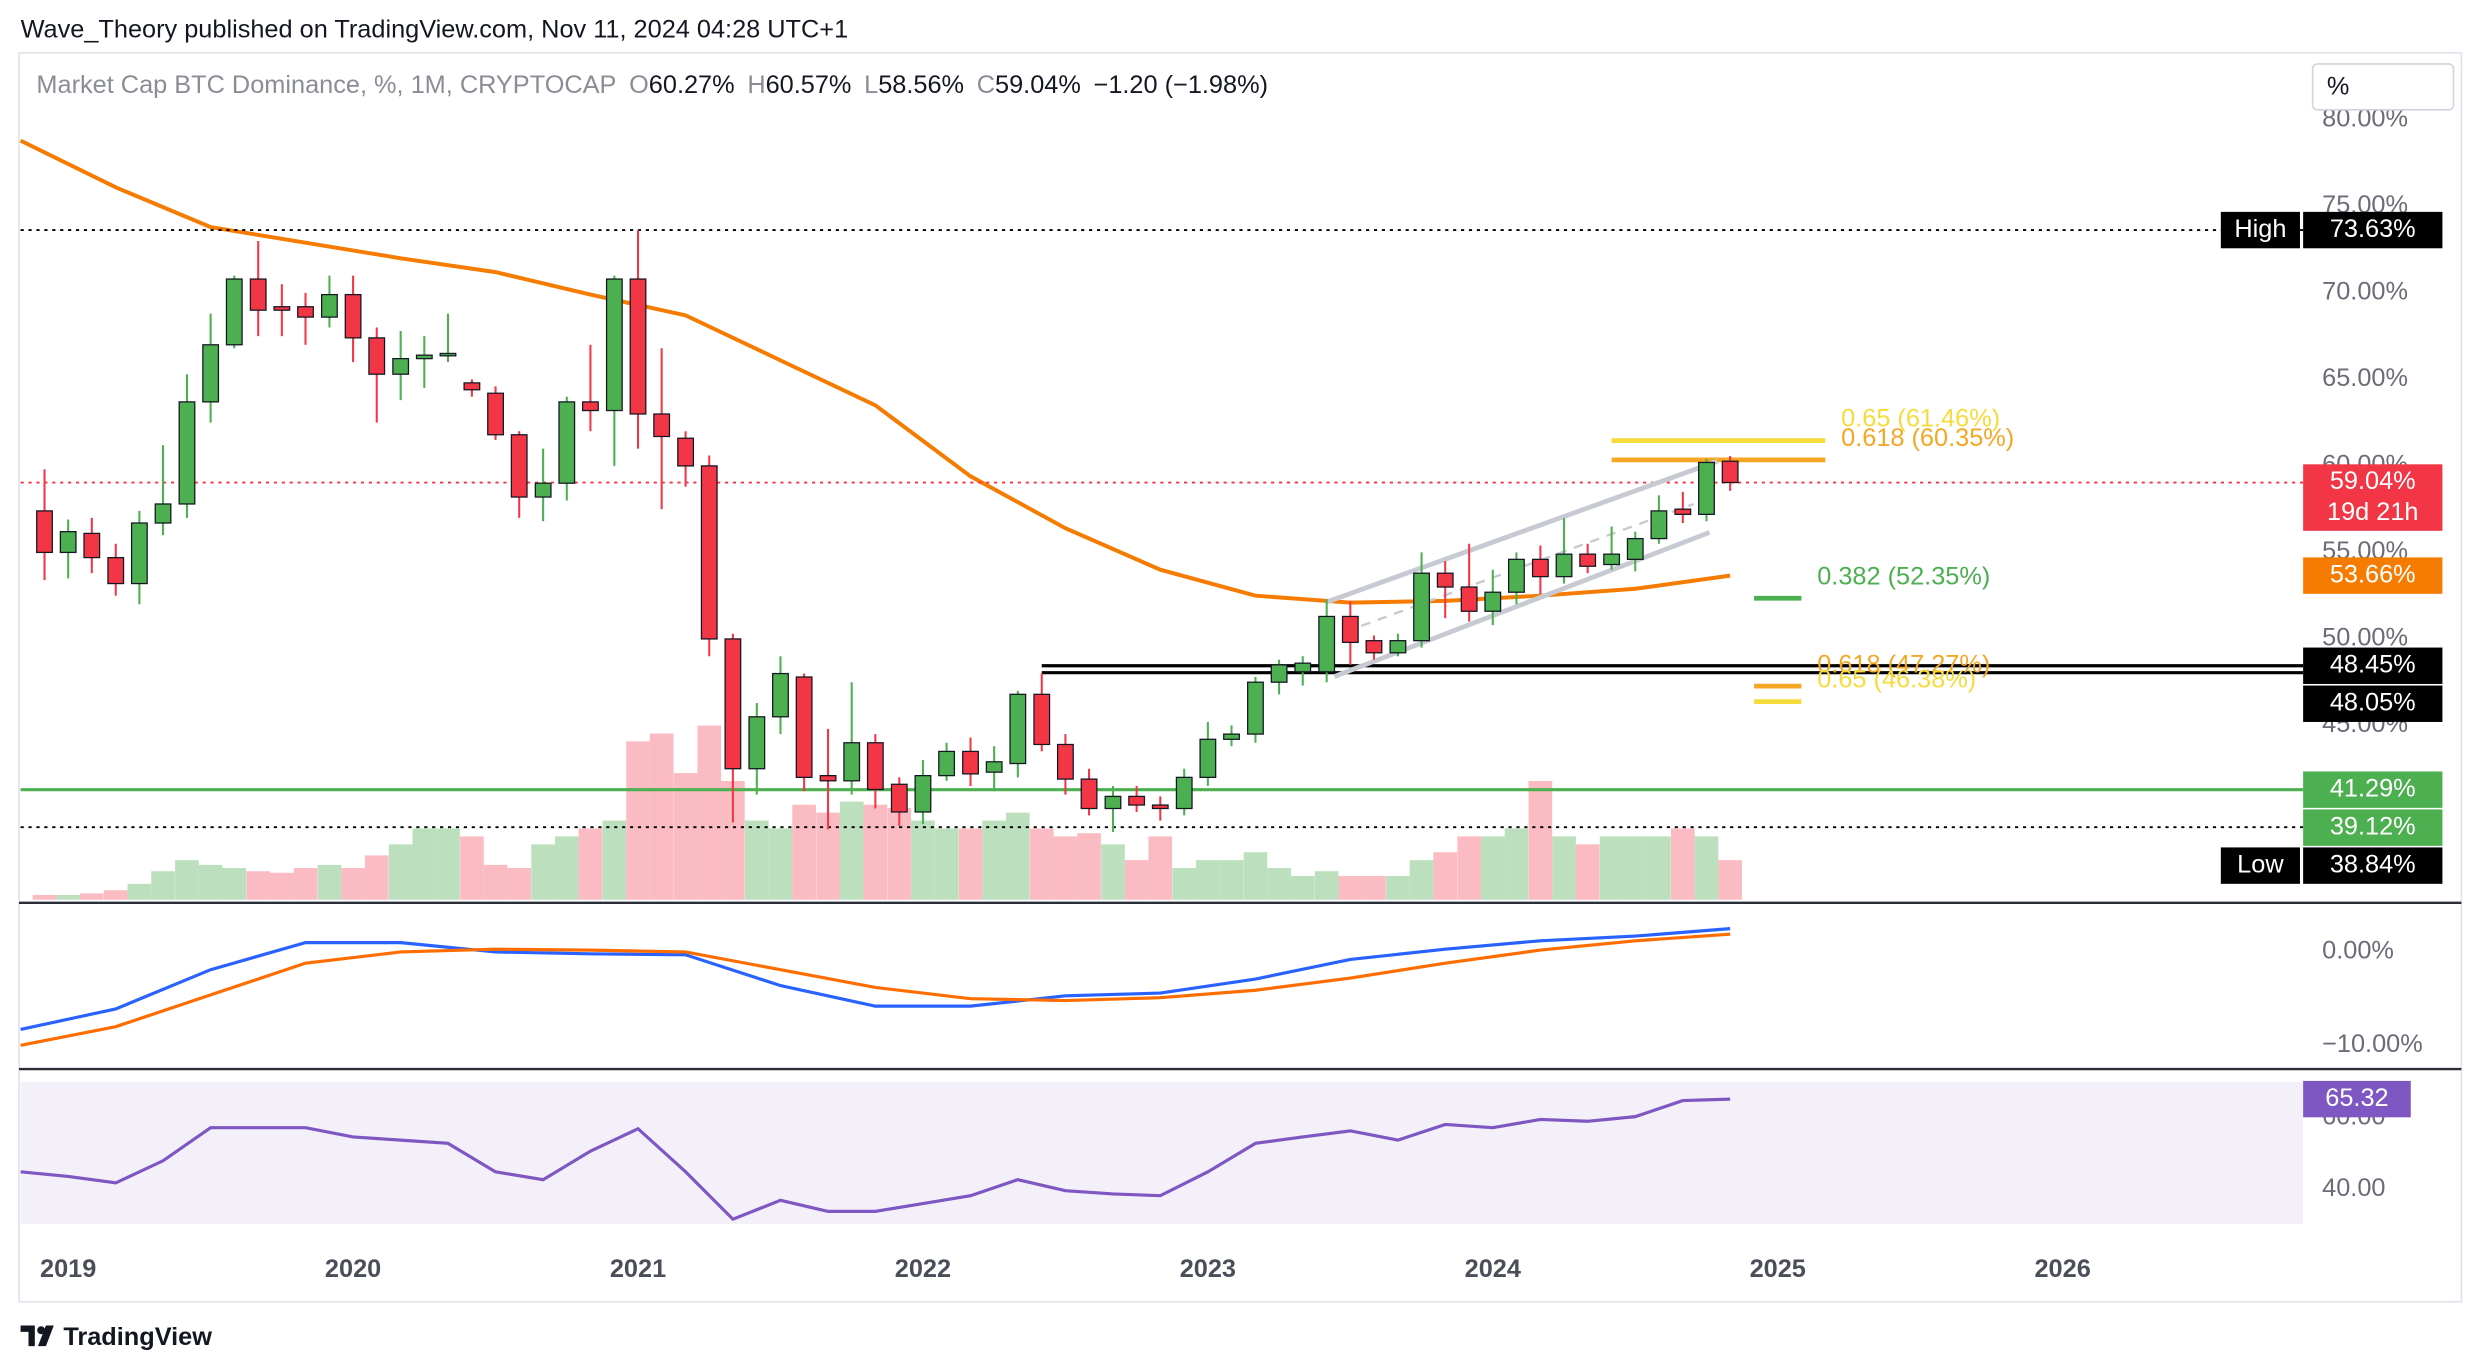  Describe the element at coordinates (756, 85) in the screenshot. I see `legend-key: H` at that location.